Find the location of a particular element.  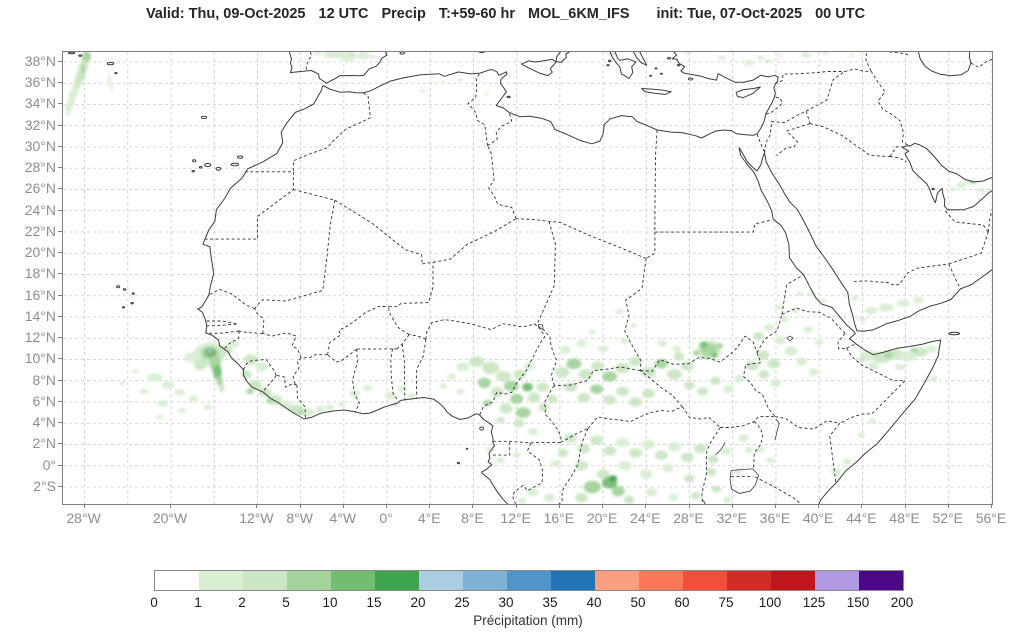

colorbar-tick: 5 is located at coordinates (286, 602).